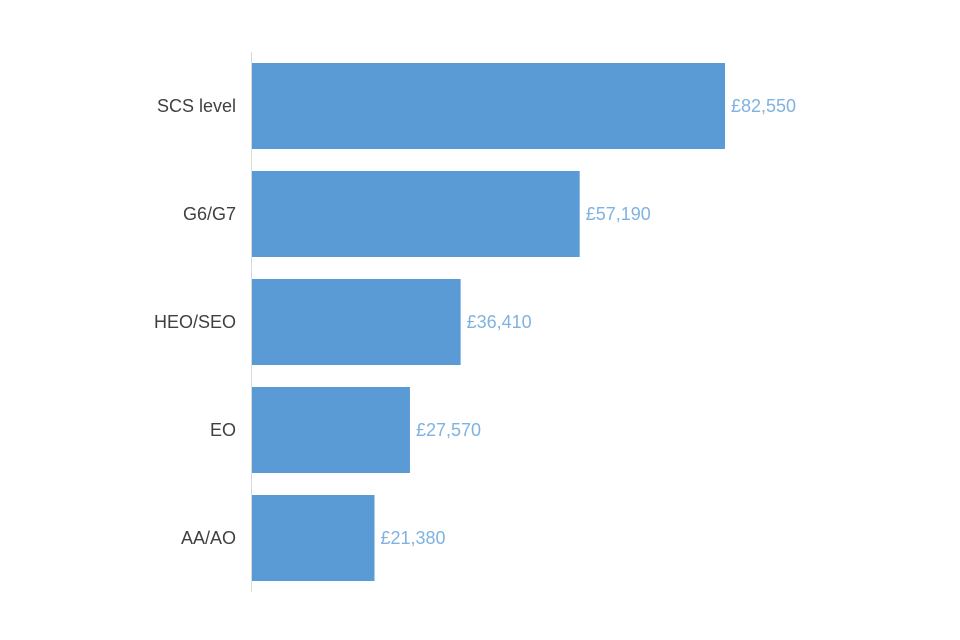  I want to click on category-label: EO, so click(223, 430).